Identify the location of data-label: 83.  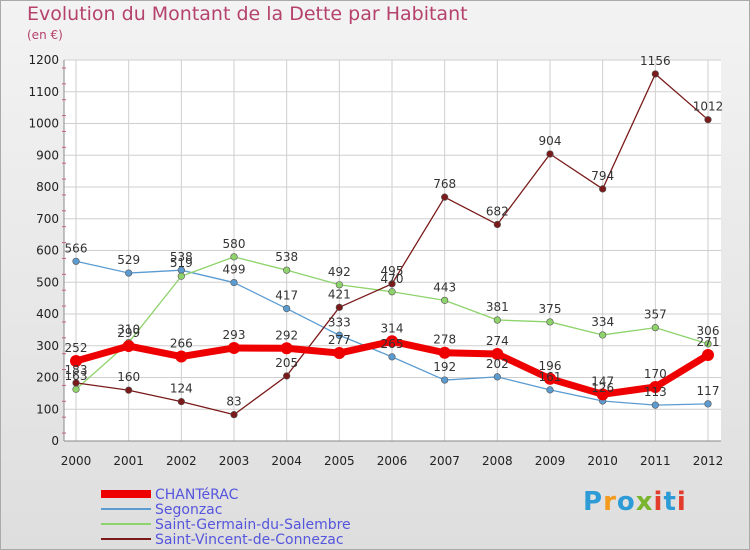
(233, 402).